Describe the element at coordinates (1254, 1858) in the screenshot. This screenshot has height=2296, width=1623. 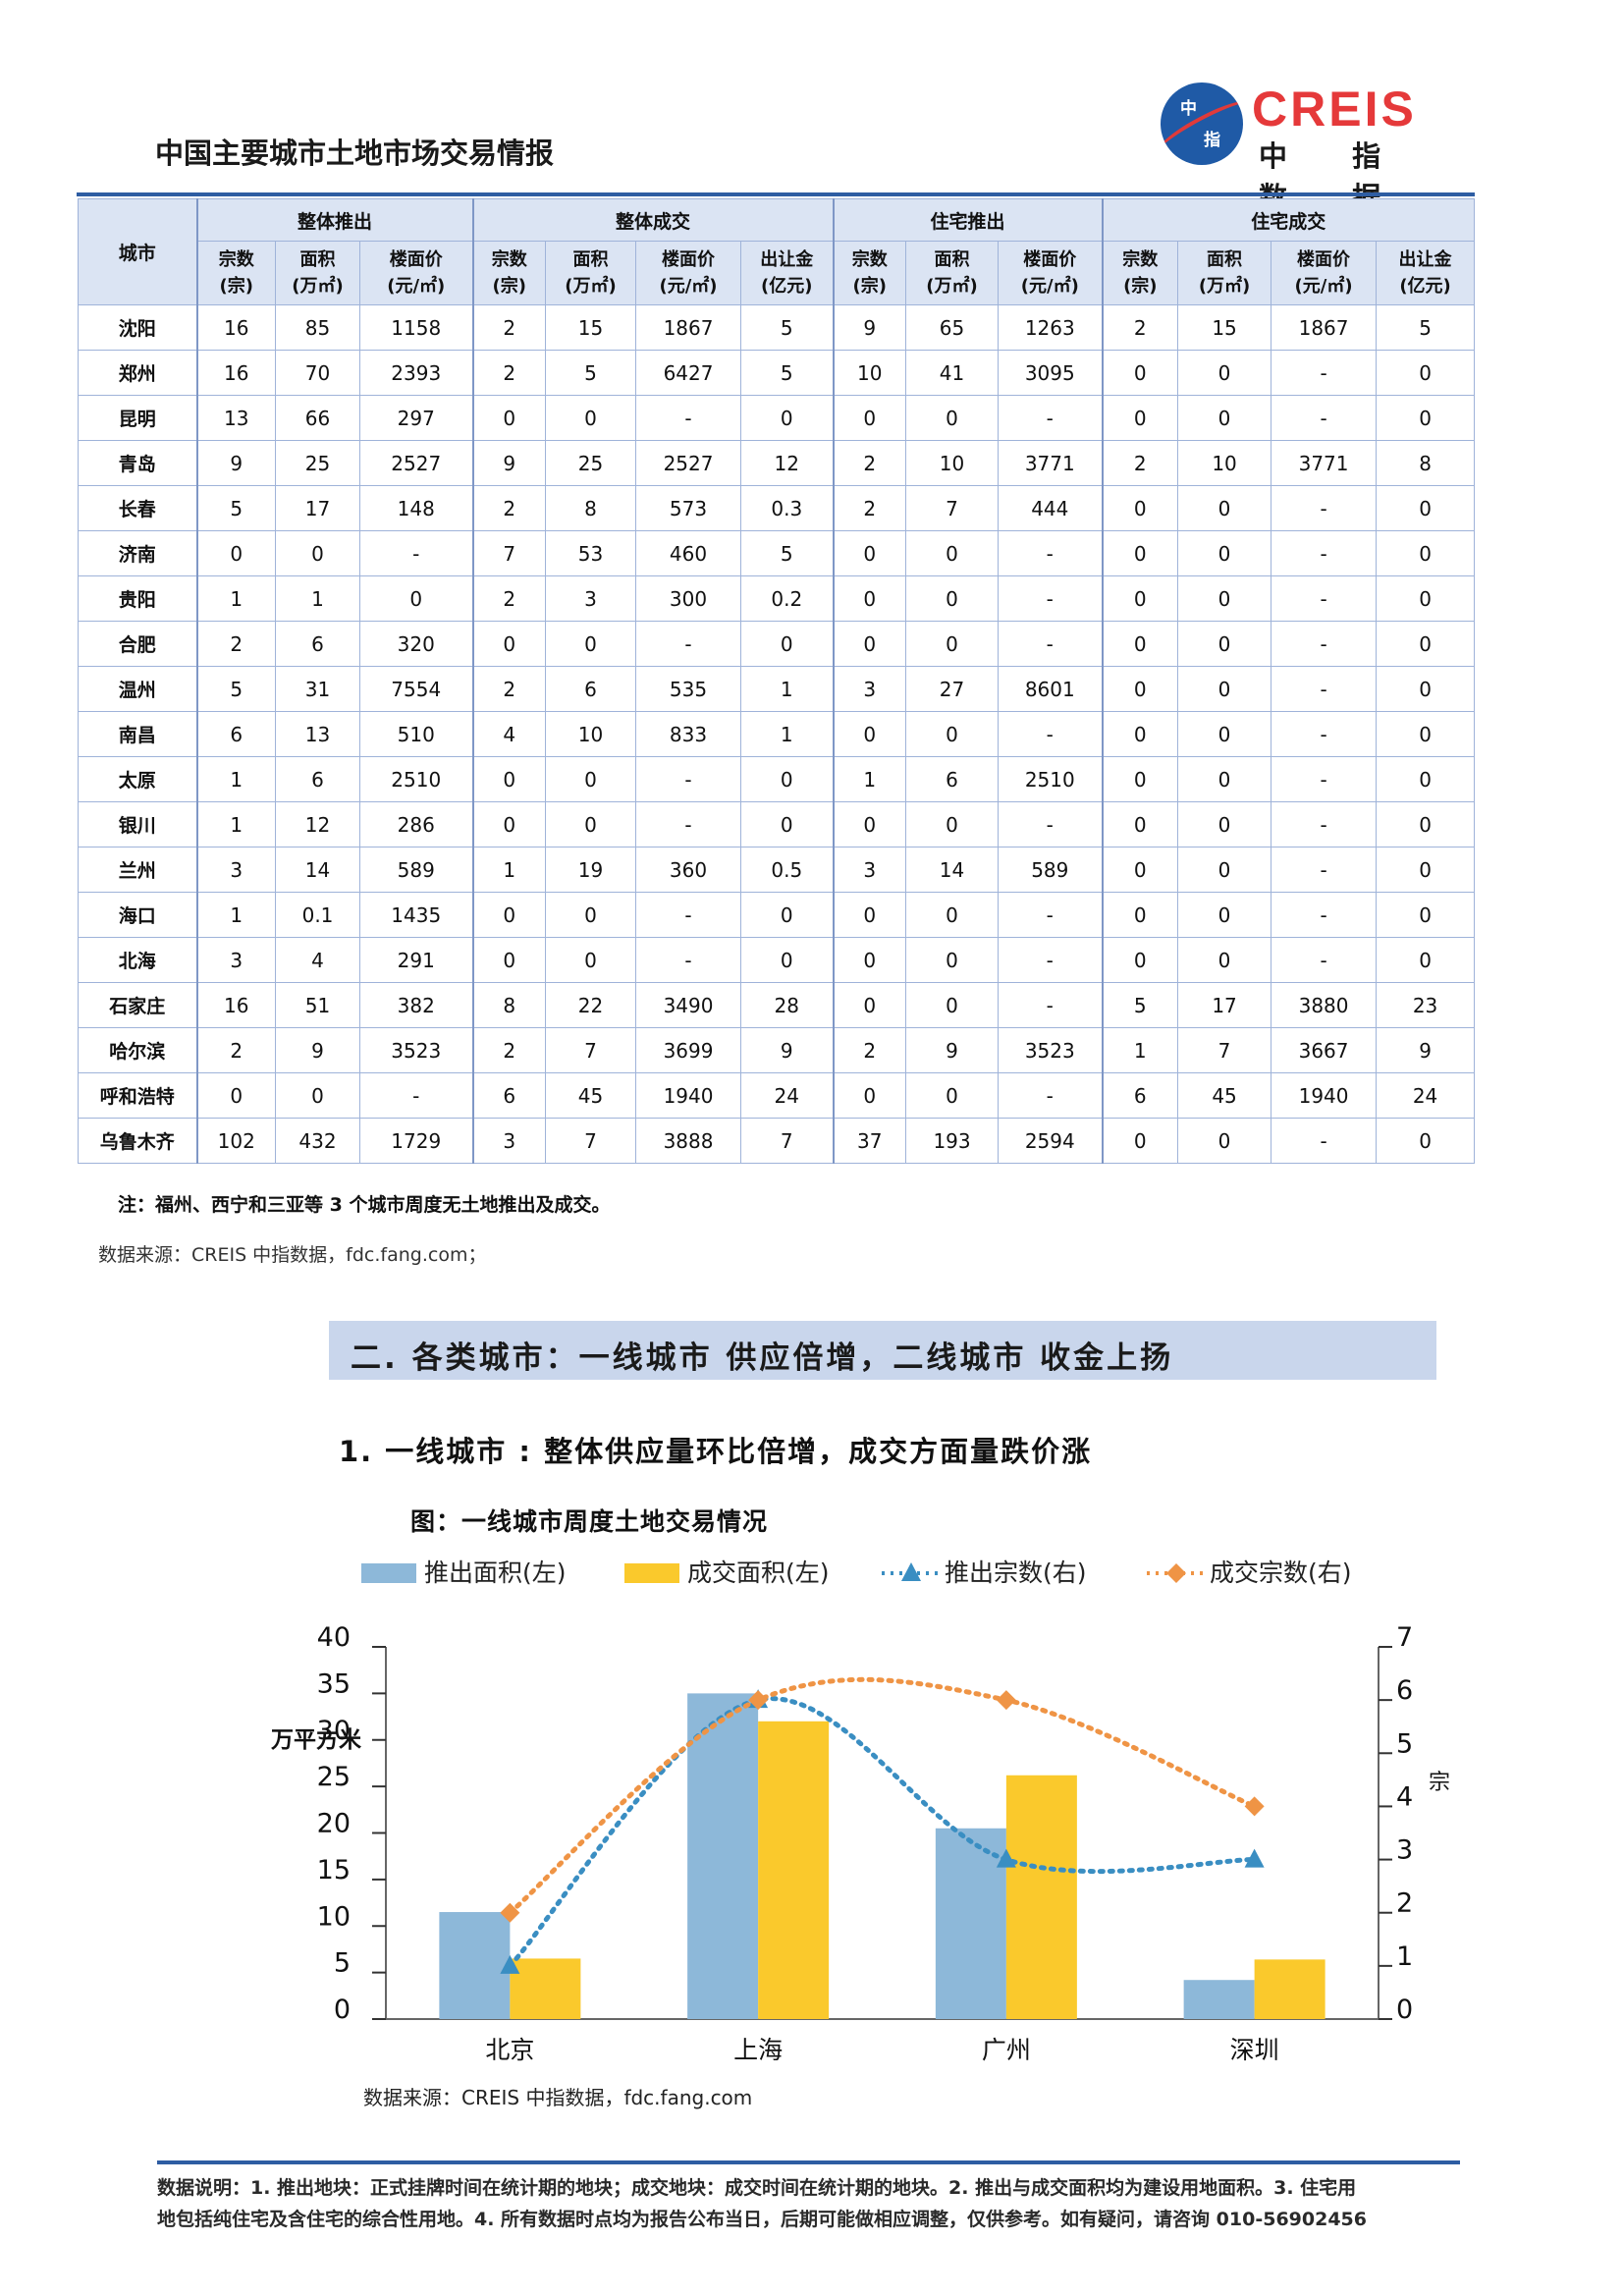
I see `triangle-marker` at that location.